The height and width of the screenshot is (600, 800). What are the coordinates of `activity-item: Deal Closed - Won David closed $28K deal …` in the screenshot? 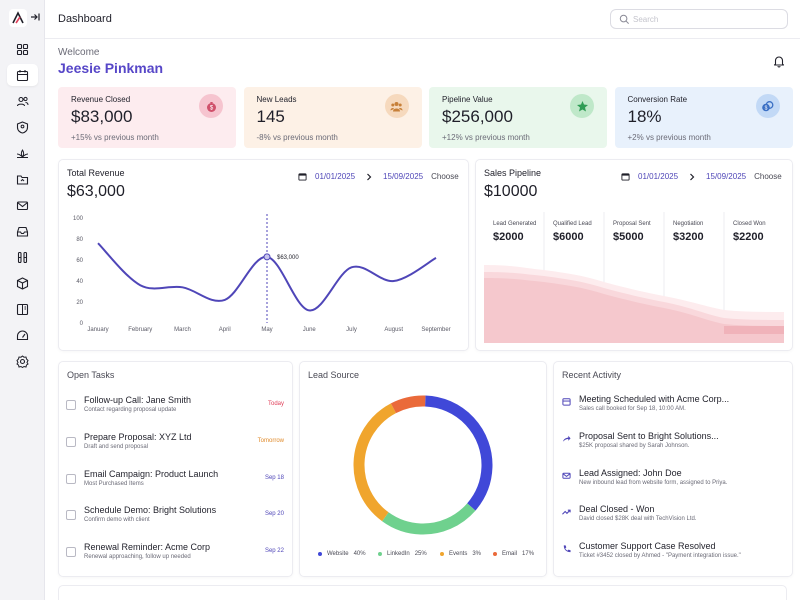 It's located at (672, 516).